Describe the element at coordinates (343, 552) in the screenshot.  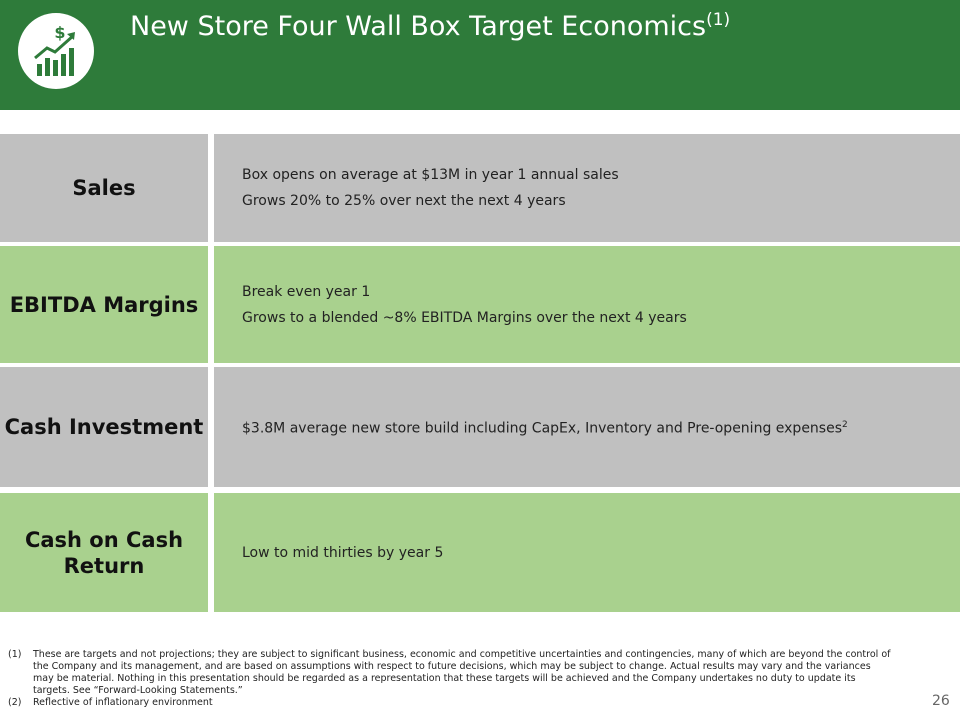
I see `line-text: Low to mid thirties by year 5` at that location.